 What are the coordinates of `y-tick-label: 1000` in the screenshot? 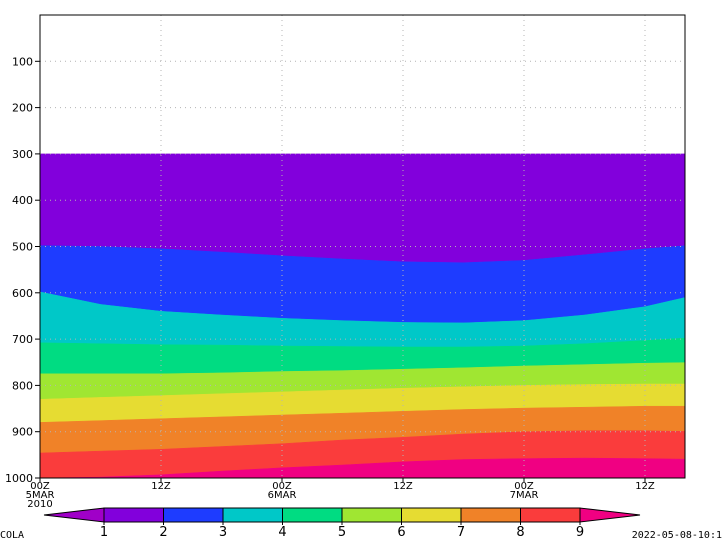 It's located at (19, 478).